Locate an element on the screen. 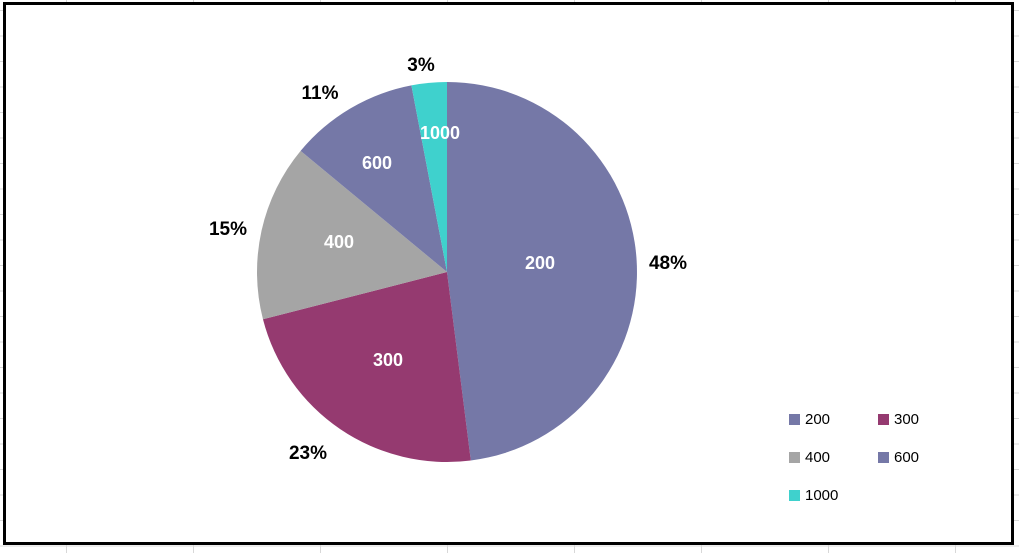 This screenshot has height=553, width=1019. legend-label: 1000 is located at coordinates (822, 495).